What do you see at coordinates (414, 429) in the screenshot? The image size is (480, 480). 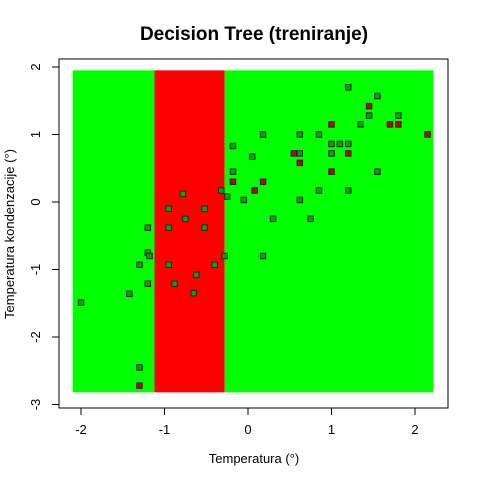 I see `x-tick-label: 2` at bounding box center [414, 429].